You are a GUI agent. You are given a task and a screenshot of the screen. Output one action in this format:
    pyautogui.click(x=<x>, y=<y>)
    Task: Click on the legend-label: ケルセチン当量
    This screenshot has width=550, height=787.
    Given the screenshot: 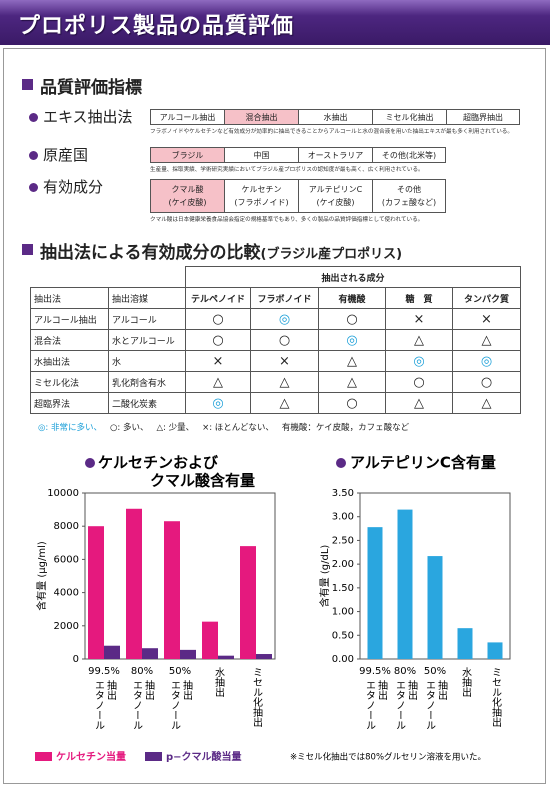 What is the action you would take?
    pyautogui.click(x=91, y=756)
    